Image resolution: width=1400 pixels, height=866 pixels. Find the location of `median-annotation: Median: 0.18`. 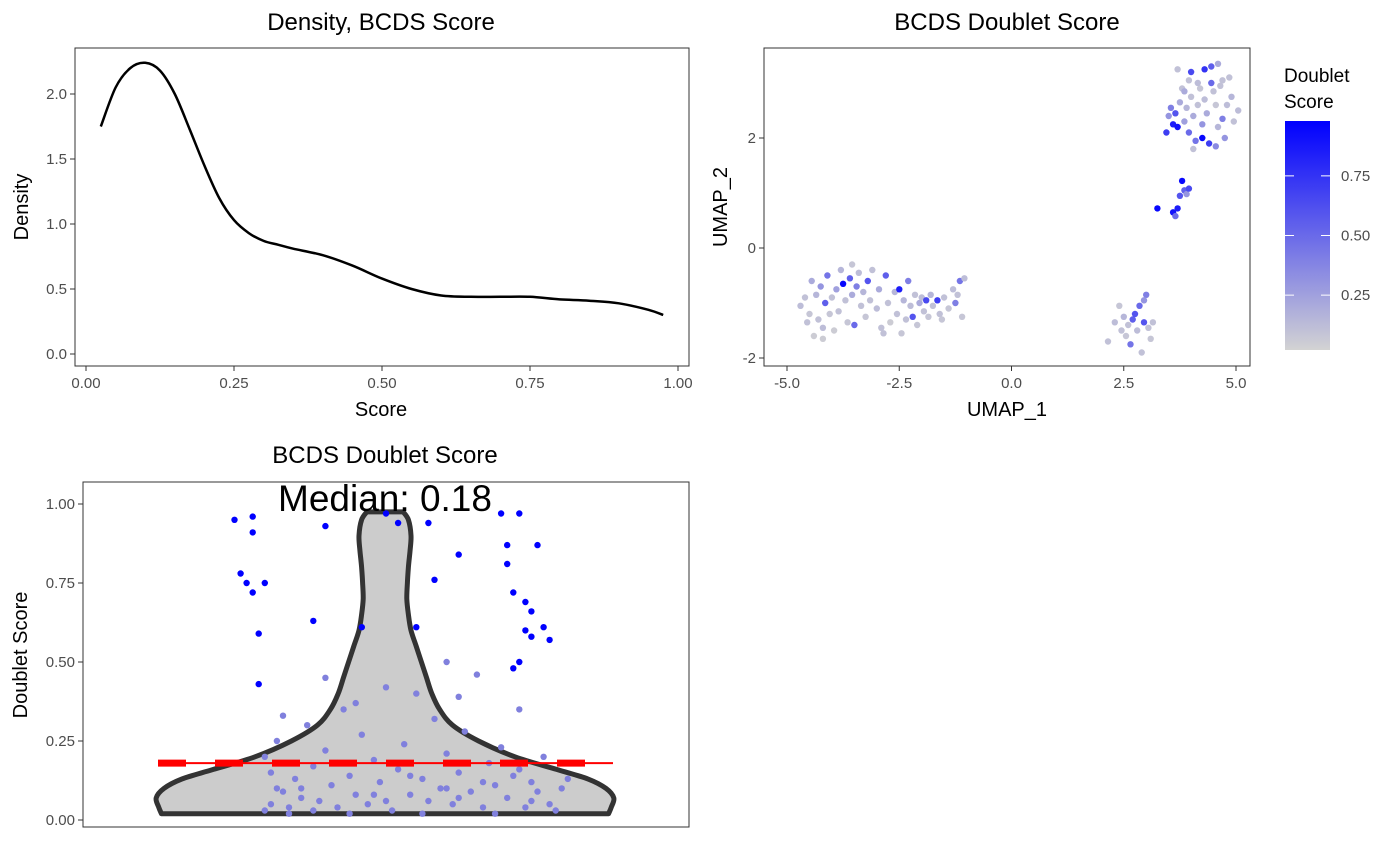

median-annotation: Median: 0.18 is located at coordinates (385, 498).